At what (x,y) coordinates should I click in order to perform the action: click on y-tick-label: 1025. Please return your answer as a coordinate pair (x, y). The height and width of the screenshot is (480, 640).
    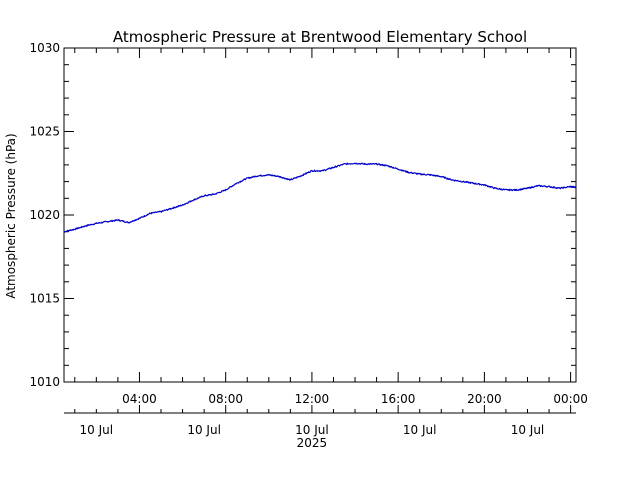
    Looking at the image, I should click on (44, 132).